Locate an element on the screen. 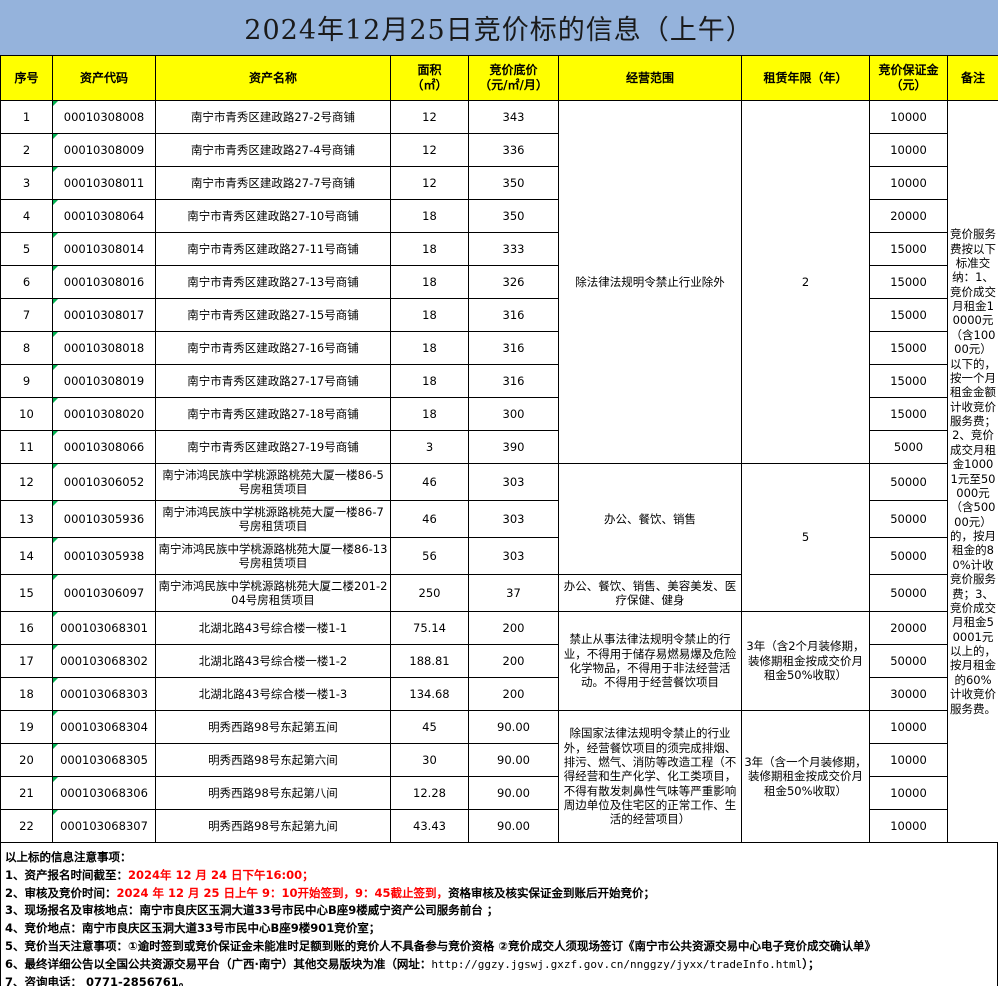  cell-business-scope: 办公、餐饮、销售 is located at coordinates (650, 519).